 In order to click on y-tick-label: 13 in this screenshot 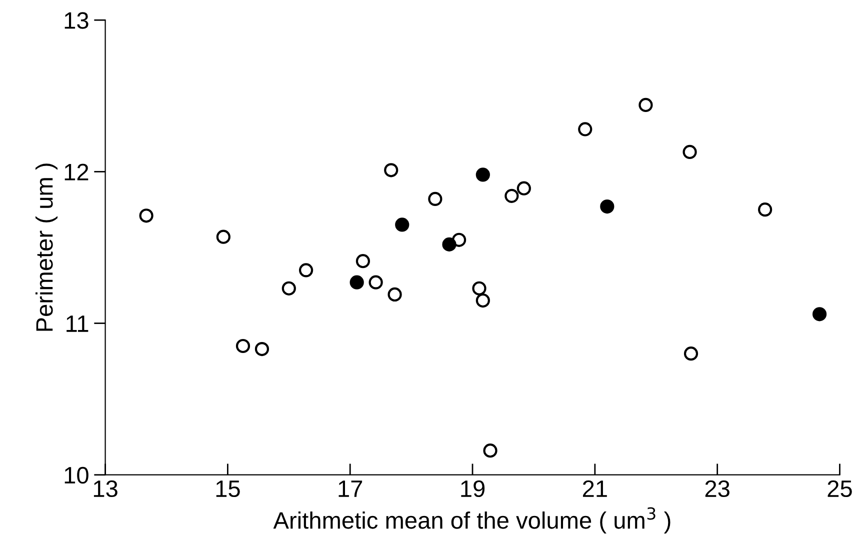, I will do `click(76, 20)`.